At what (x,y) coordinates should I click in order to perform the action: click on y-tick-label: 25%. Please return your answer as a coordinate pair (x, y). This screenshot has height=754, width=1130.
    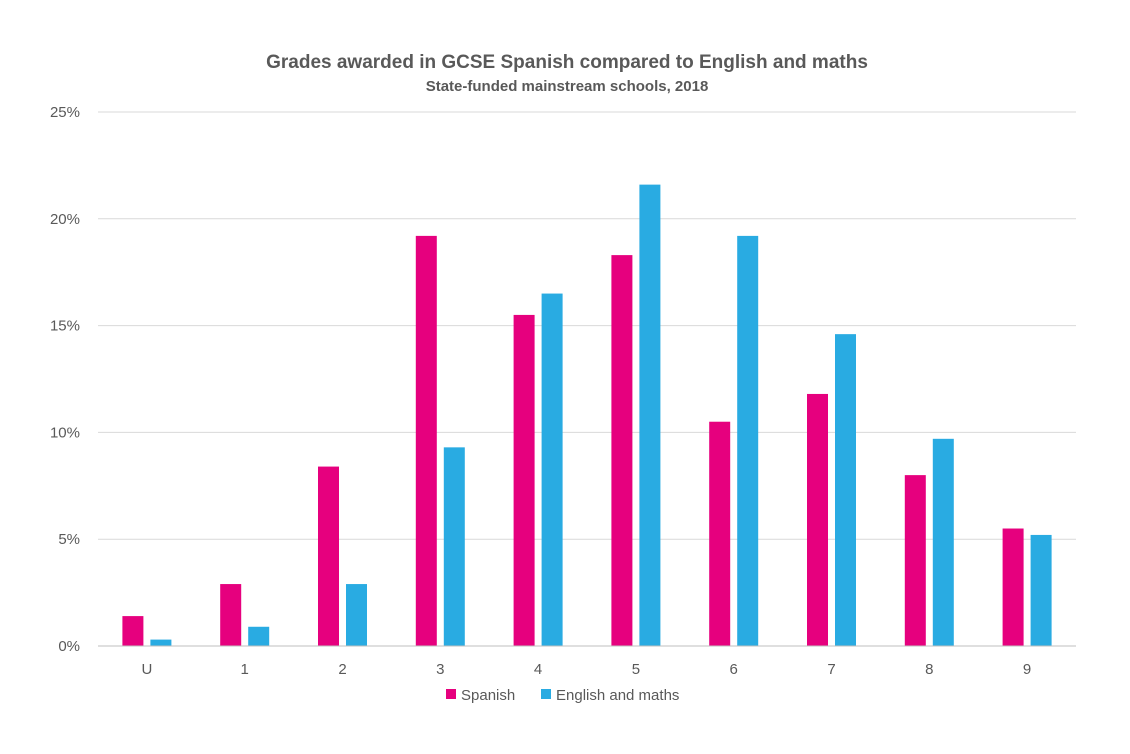
    Looking at the image, I should click on (65, 112).